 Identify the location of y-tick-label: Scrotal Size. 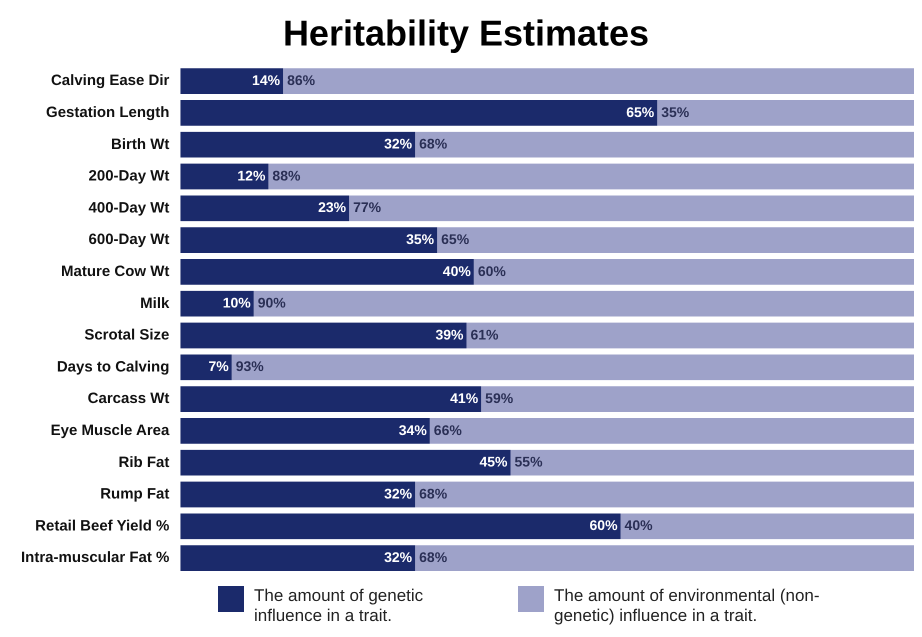
(127, 335).